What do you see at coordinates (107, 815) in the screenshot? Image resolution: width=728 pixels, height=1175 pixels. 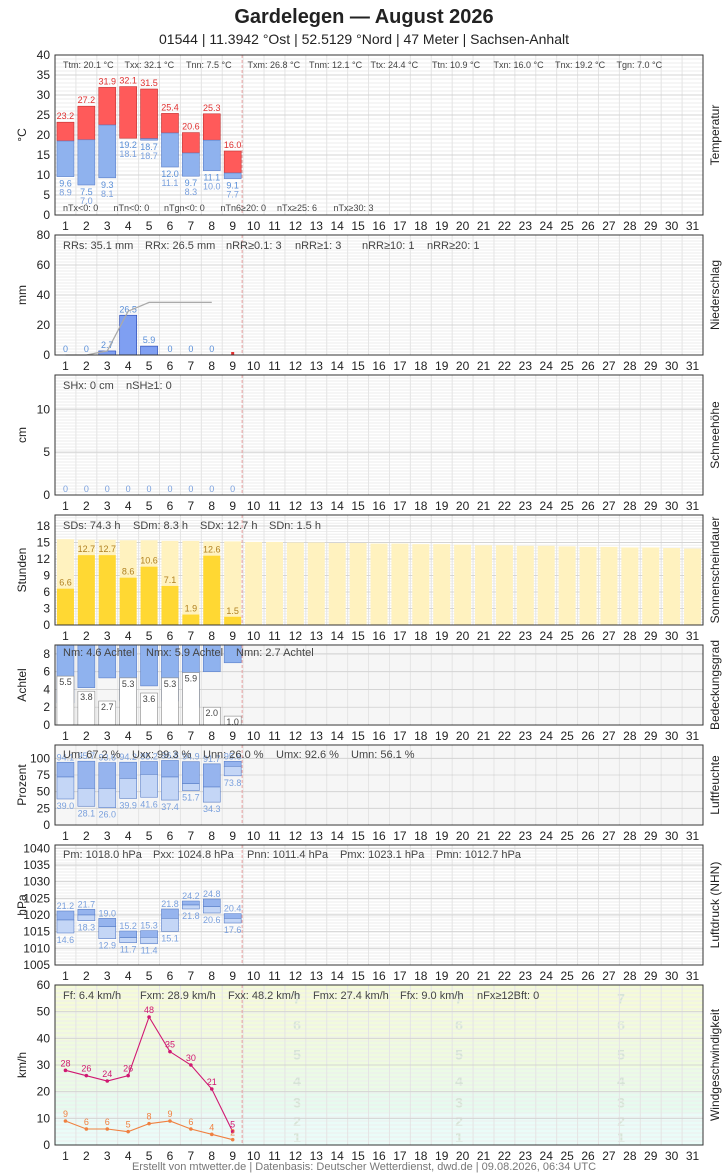 I see `min-label: 26.0` at bounding box center [107, 815].